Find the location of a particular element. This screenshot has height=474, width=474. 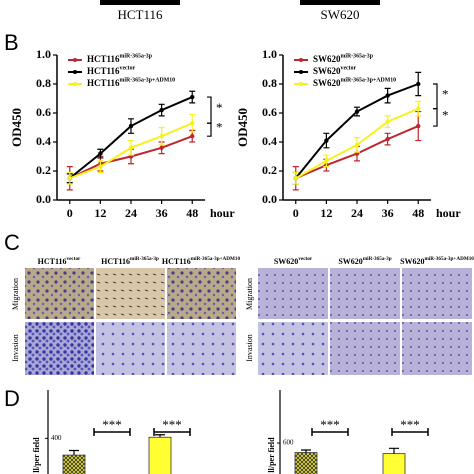

column-label: HCT116miR-365a-3p+ADM10 is located at coordinates (201, 261).